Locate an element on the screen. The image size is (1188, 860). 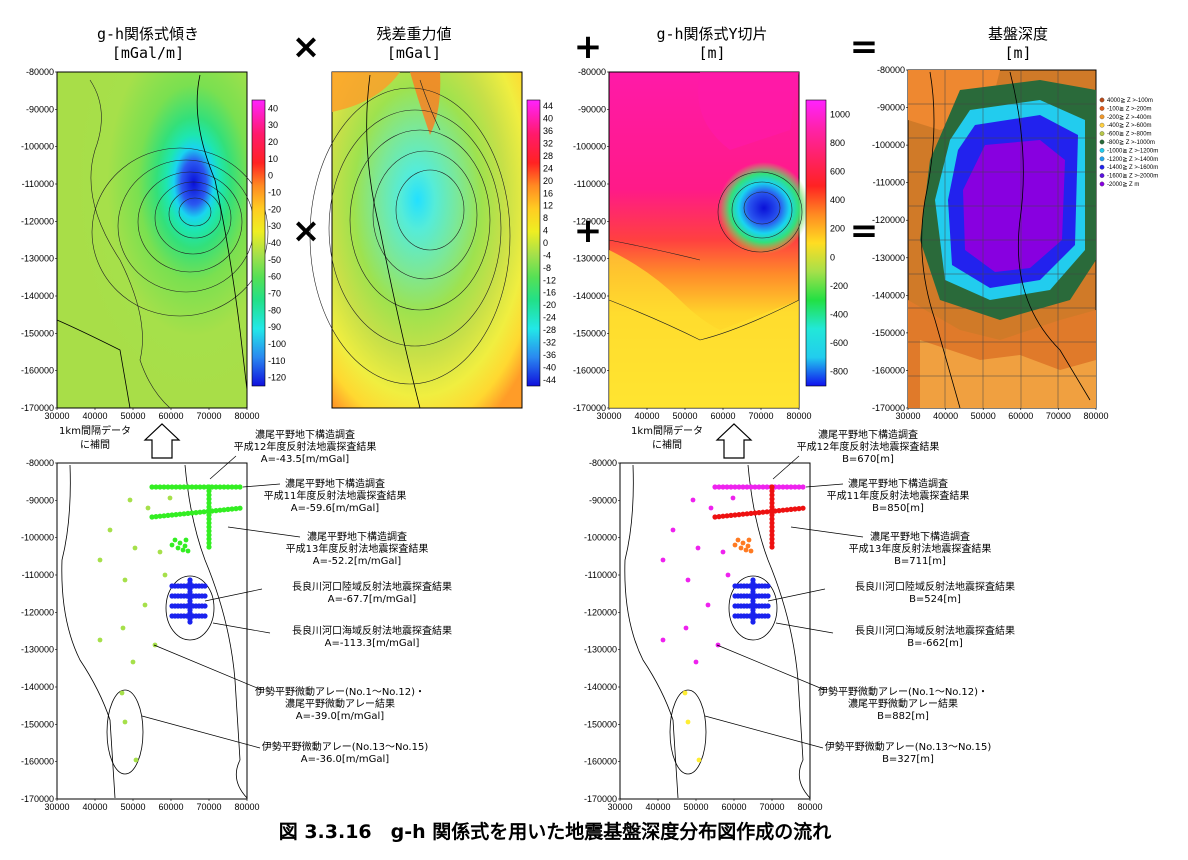
annotation-line: A=-43.5[m/mGal] is located at coordinates (305, 459).